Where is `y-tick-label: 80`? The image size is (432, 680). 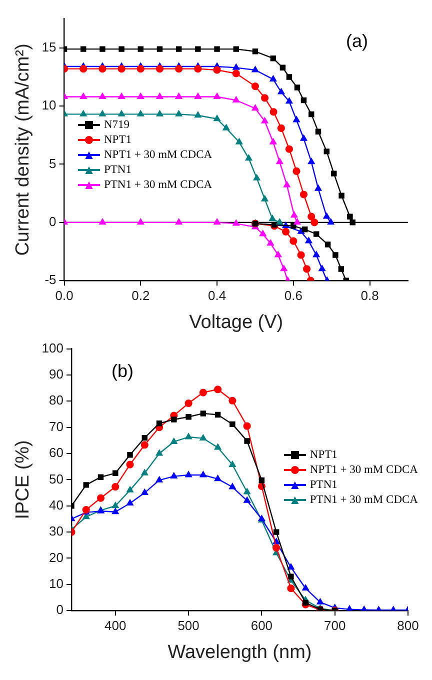
y-tick-label: 80 is located at coordinates (56, 400).